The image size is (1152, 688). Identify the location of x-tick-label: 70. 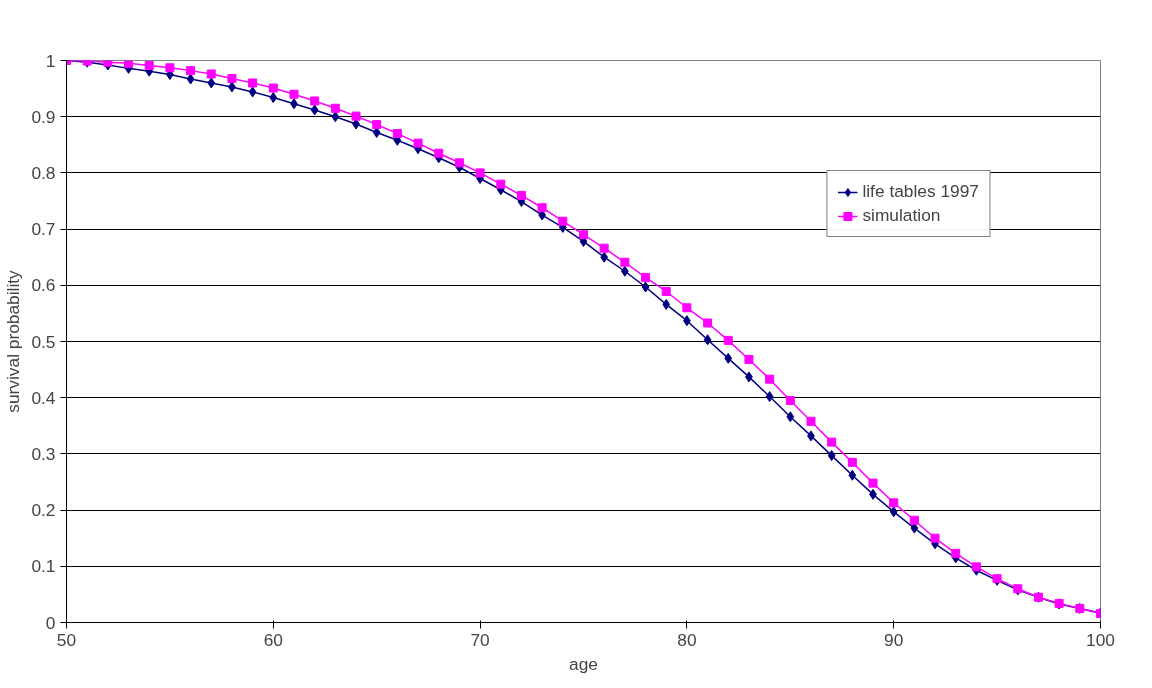
(480, 639).